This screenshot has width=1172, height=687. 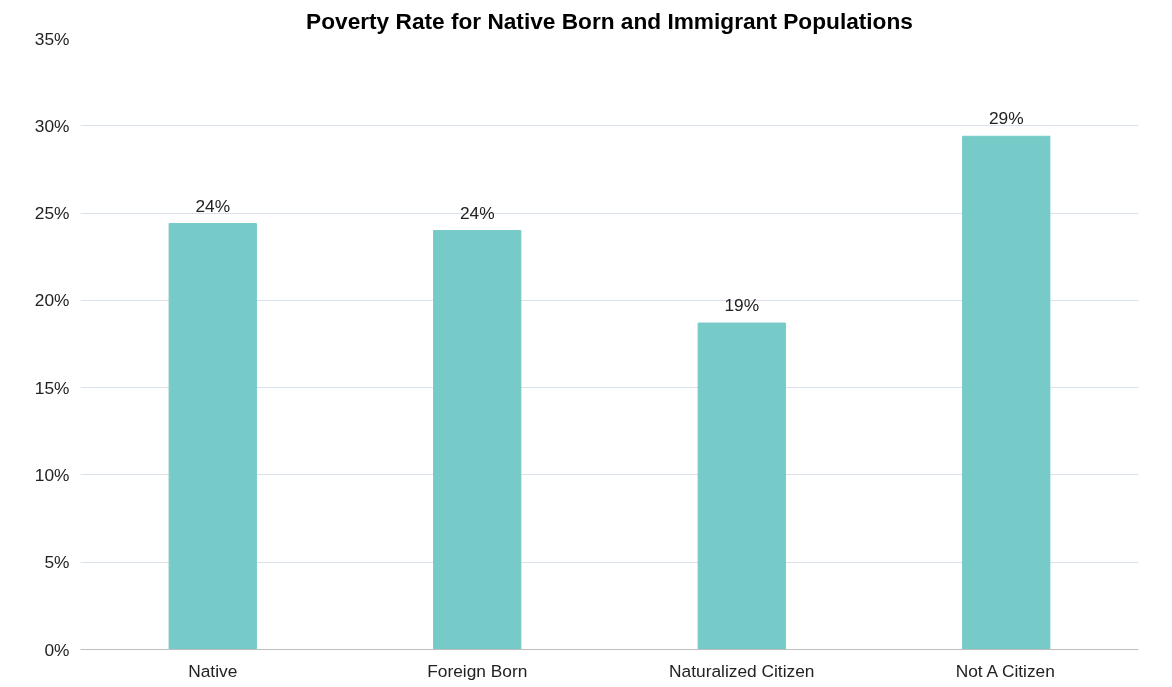 I want to click on data-label: 29%, so click(x=1006, y=118).